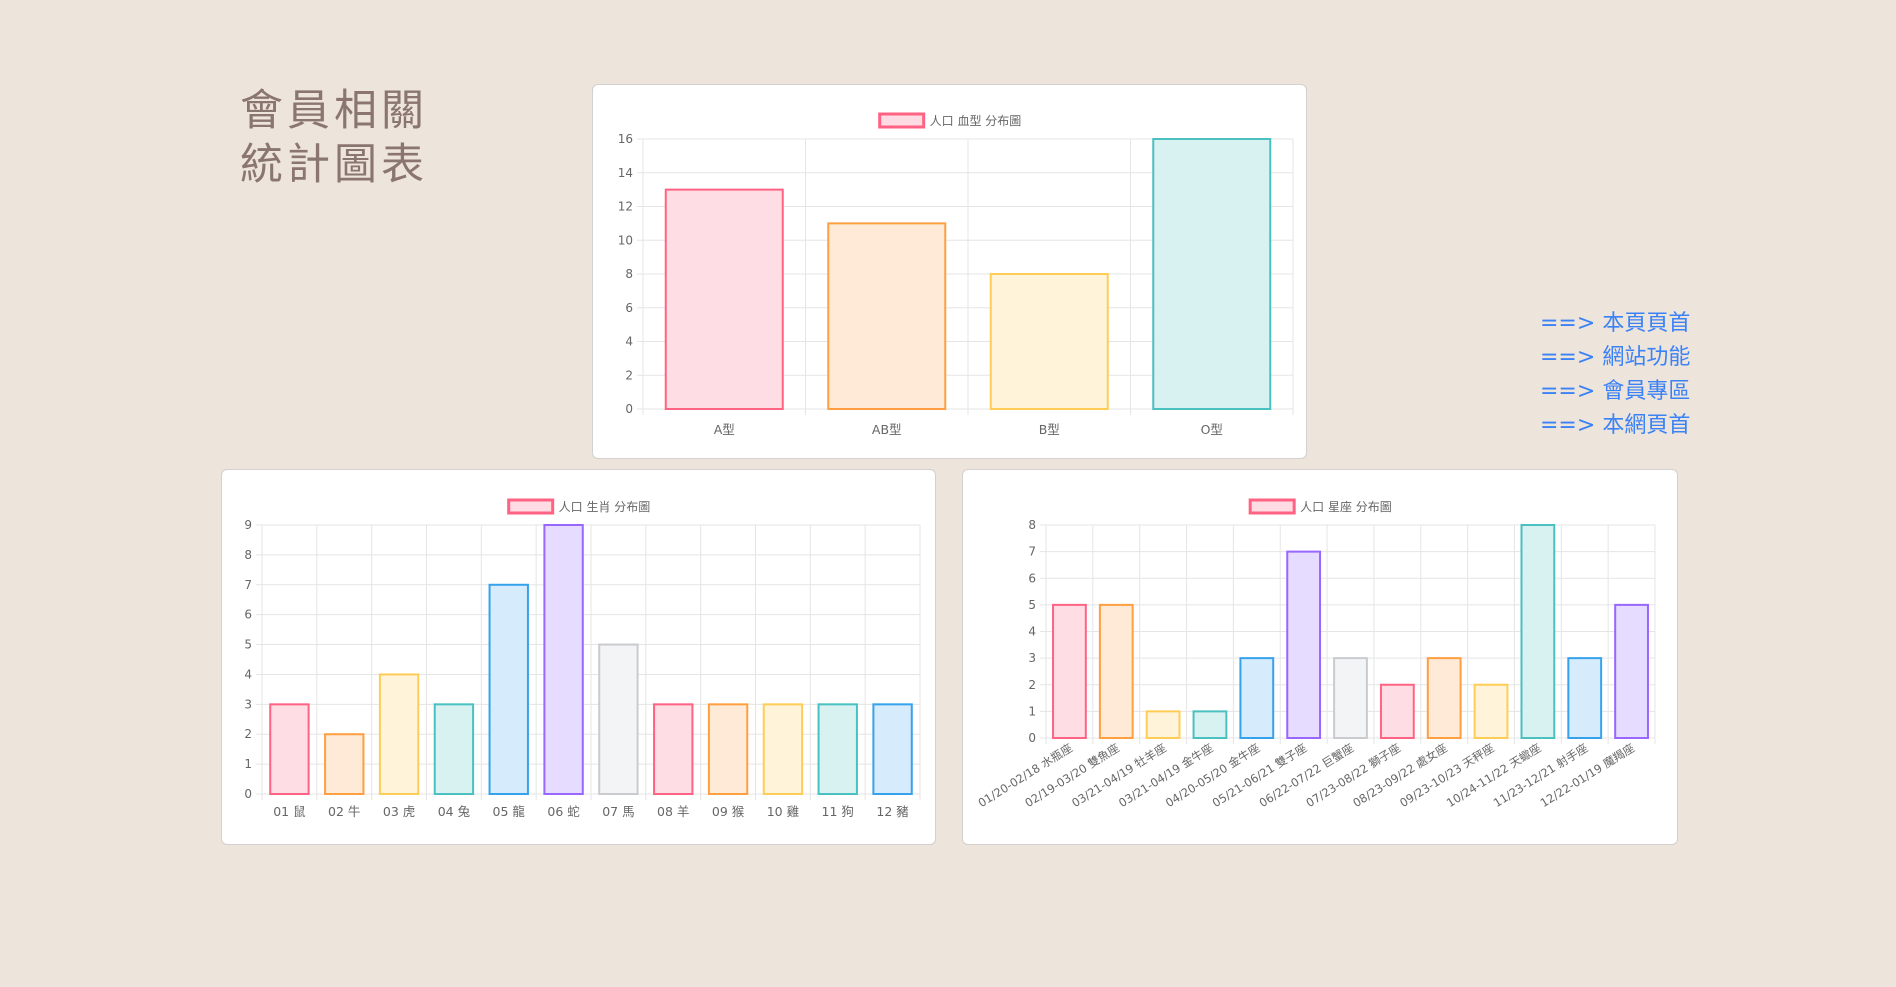 The height and width of the screenshot is (987, 1896). I want to click on blood-type-chart: 人口 血型 分布圖 0 2 4 6 8 10 12 14 16 A型 AB型 B型 O型, so click(956, 274).